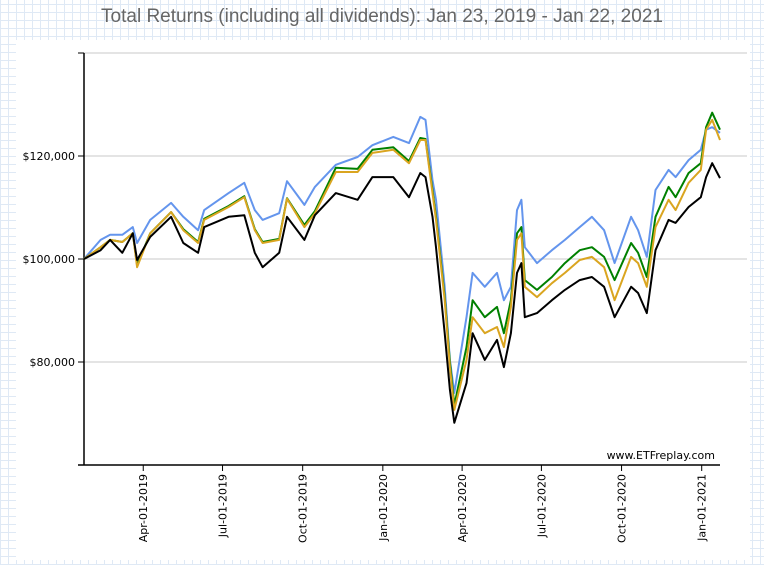 Image resolution: width=764 pixels, height=565 pixels. I want to click on x-tick-label: Apr-01-2020, so click(462, 508).